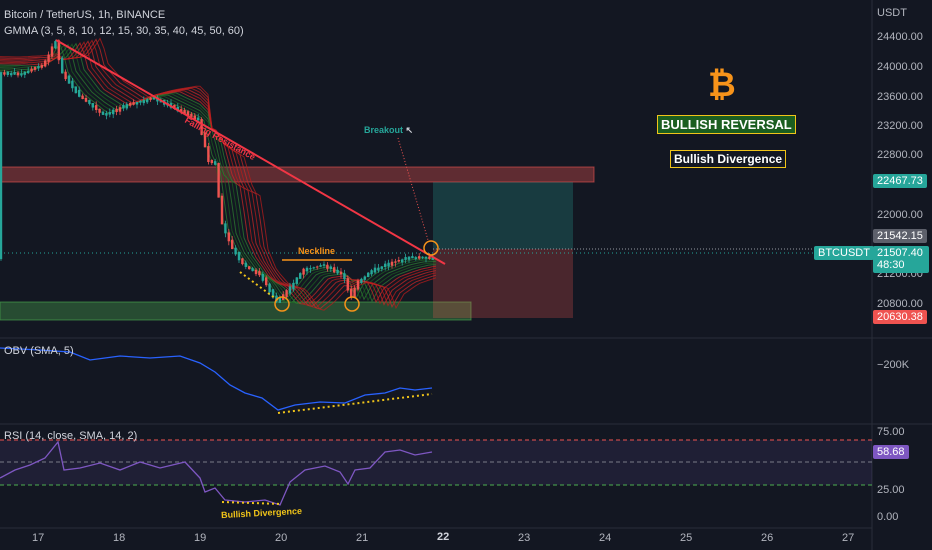 This screenshot has width=932, height=550. I want to click on currency-label: USDT, so click(892, 13).